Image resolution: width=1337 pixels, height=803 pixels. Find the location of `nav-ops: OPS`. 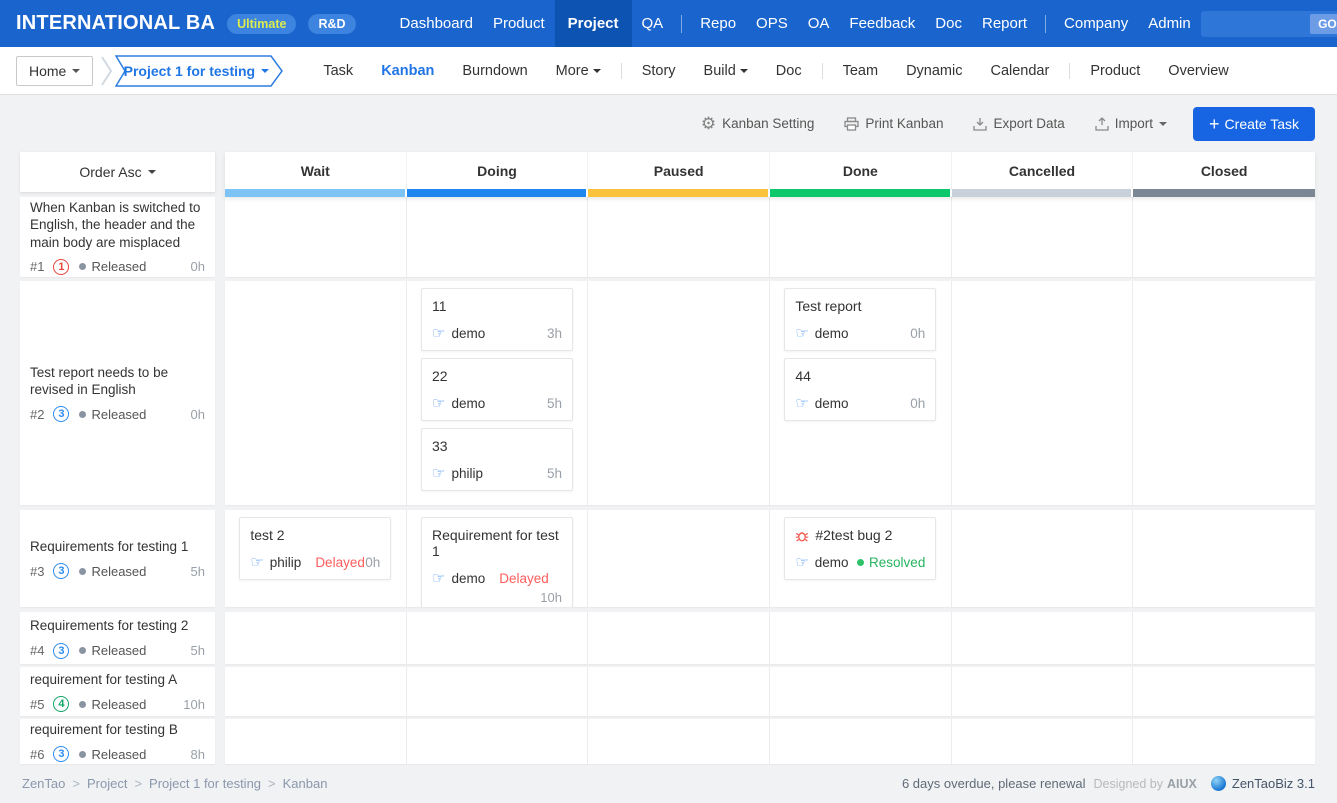

nav-ops: OPS is located at coordinates (772, 23).